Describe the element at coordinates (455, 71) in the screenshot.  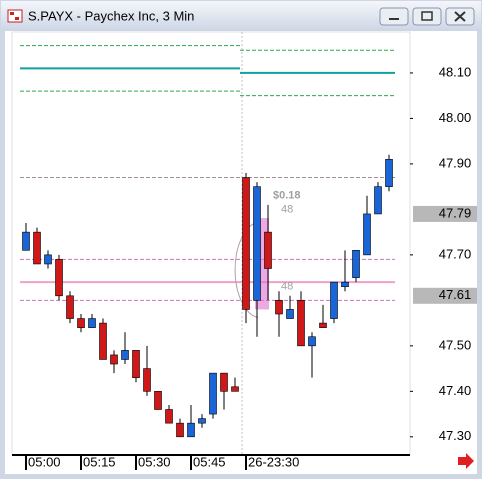
I see `y-tick-label: 48.10` at that location.